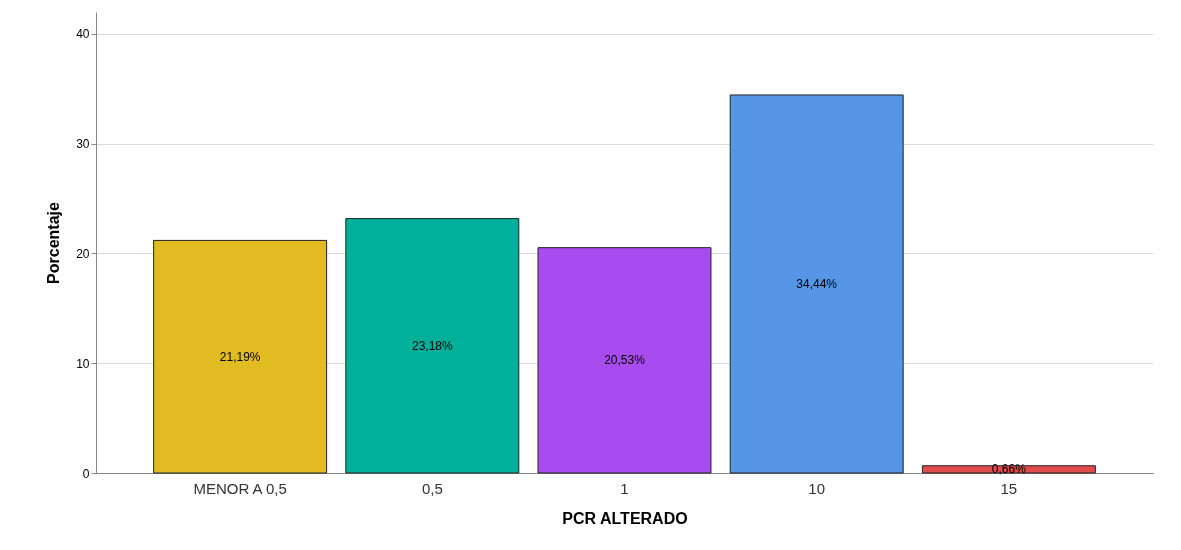  What do you see at coordinates (817, 488) in the screenshot?
I see `x-tick-label: 10` at bounding box center [817, 488].